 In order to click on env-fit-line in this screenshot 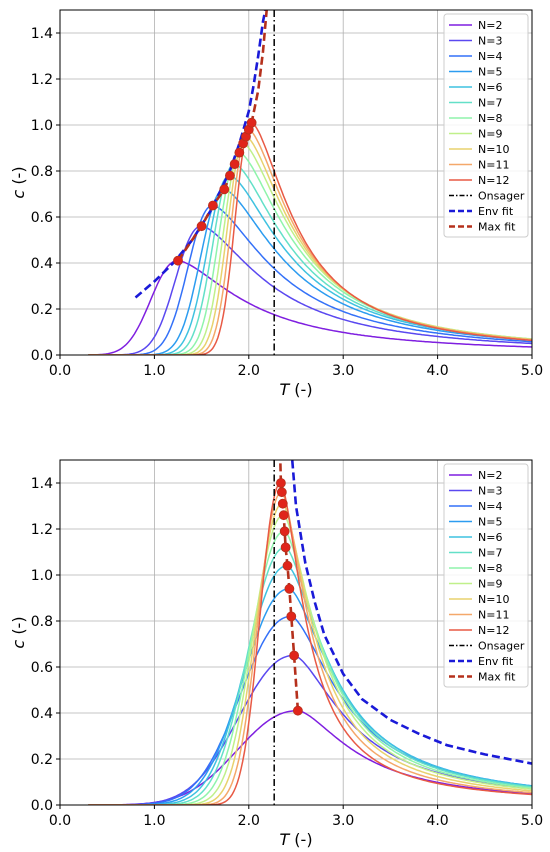, I will do `click(200, 154)`.